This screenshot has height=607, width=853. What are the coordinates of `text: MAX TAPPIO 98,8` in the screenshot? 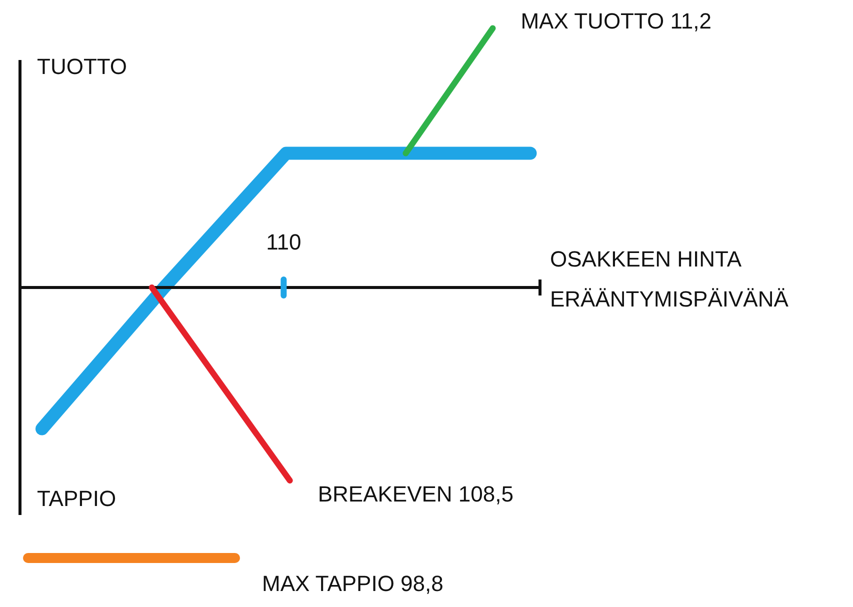 It's located at (353, 583).